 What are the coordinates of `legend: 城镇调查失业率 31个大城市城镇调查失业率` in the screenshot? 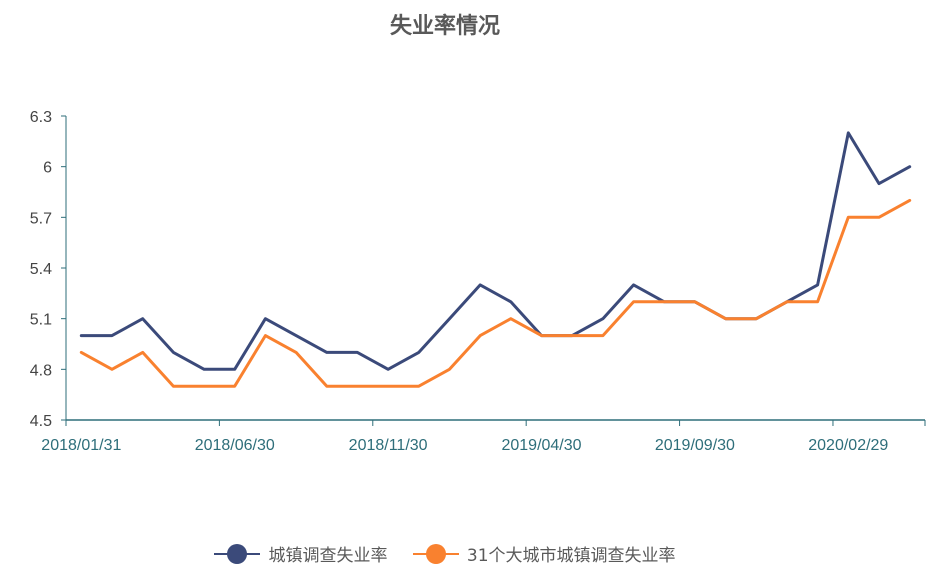 It's located at (445, 555).